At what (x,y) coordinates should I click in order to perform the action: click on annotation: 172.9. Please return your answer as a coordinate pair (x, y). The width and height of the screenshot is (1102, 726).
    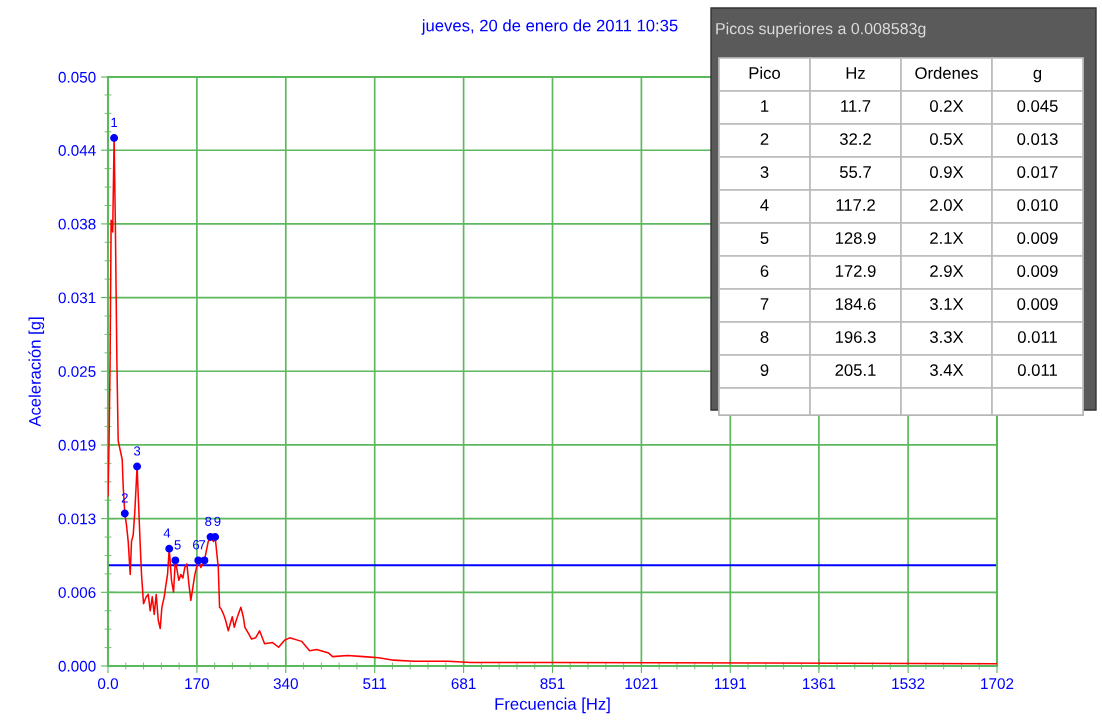
    Looking at the image, I should click on (855, 271).